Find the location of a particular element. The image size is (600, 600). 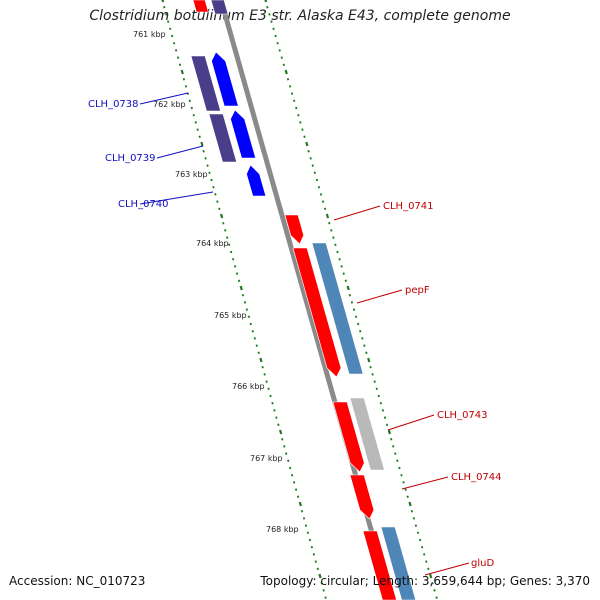

gene-feature-glud is located at coordinates (379, 565).